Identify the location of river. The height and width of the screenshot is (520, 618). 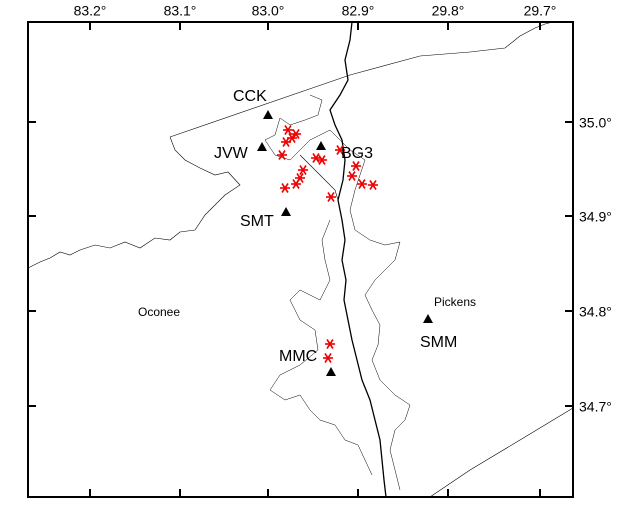
(358, 259).